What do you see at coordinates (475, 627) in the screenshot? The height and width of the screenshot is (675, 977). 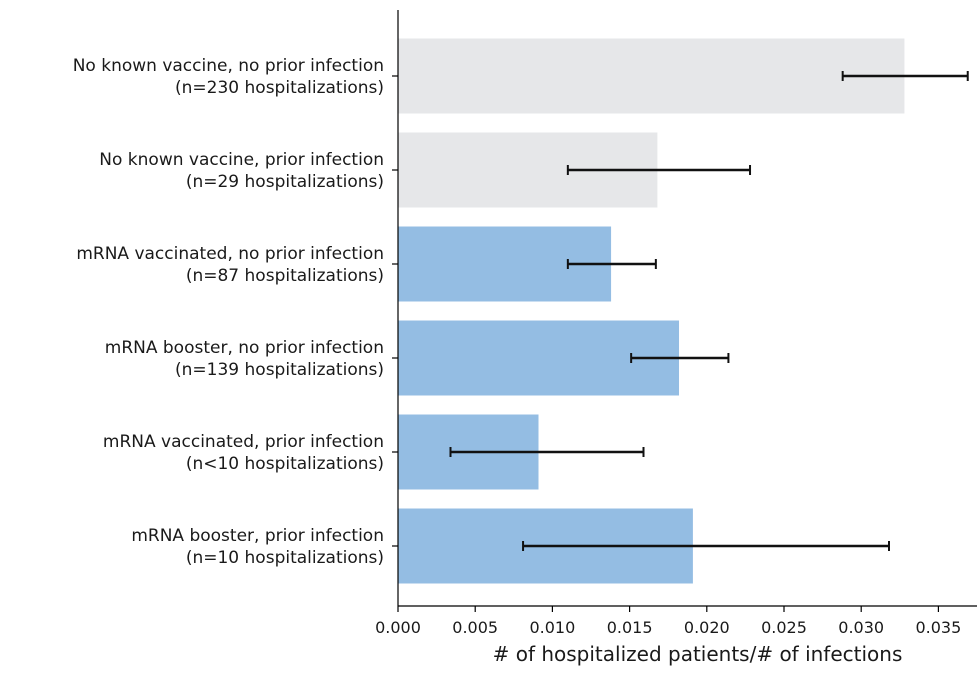 I see `x-tick-label-2: 0.005` at bounding box center [475, 627].